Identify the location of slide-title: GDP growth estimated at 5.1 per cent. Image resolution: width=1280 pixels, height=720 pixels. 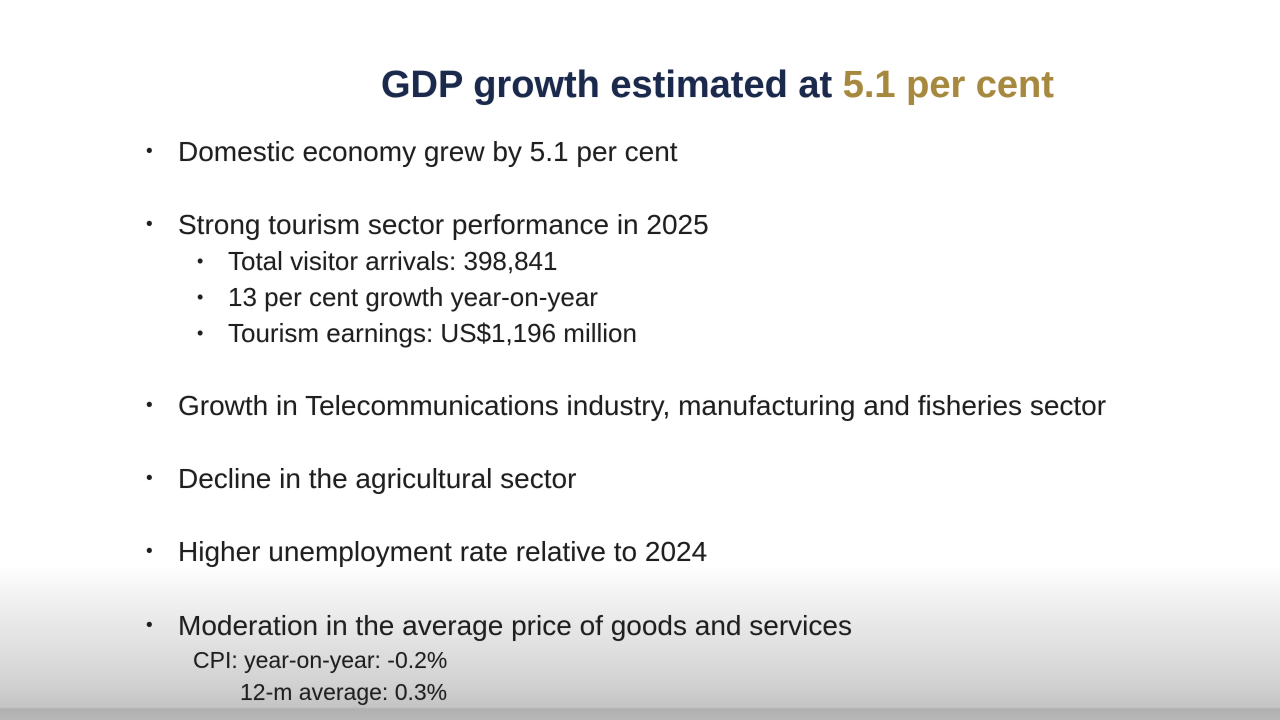
(717, 85).